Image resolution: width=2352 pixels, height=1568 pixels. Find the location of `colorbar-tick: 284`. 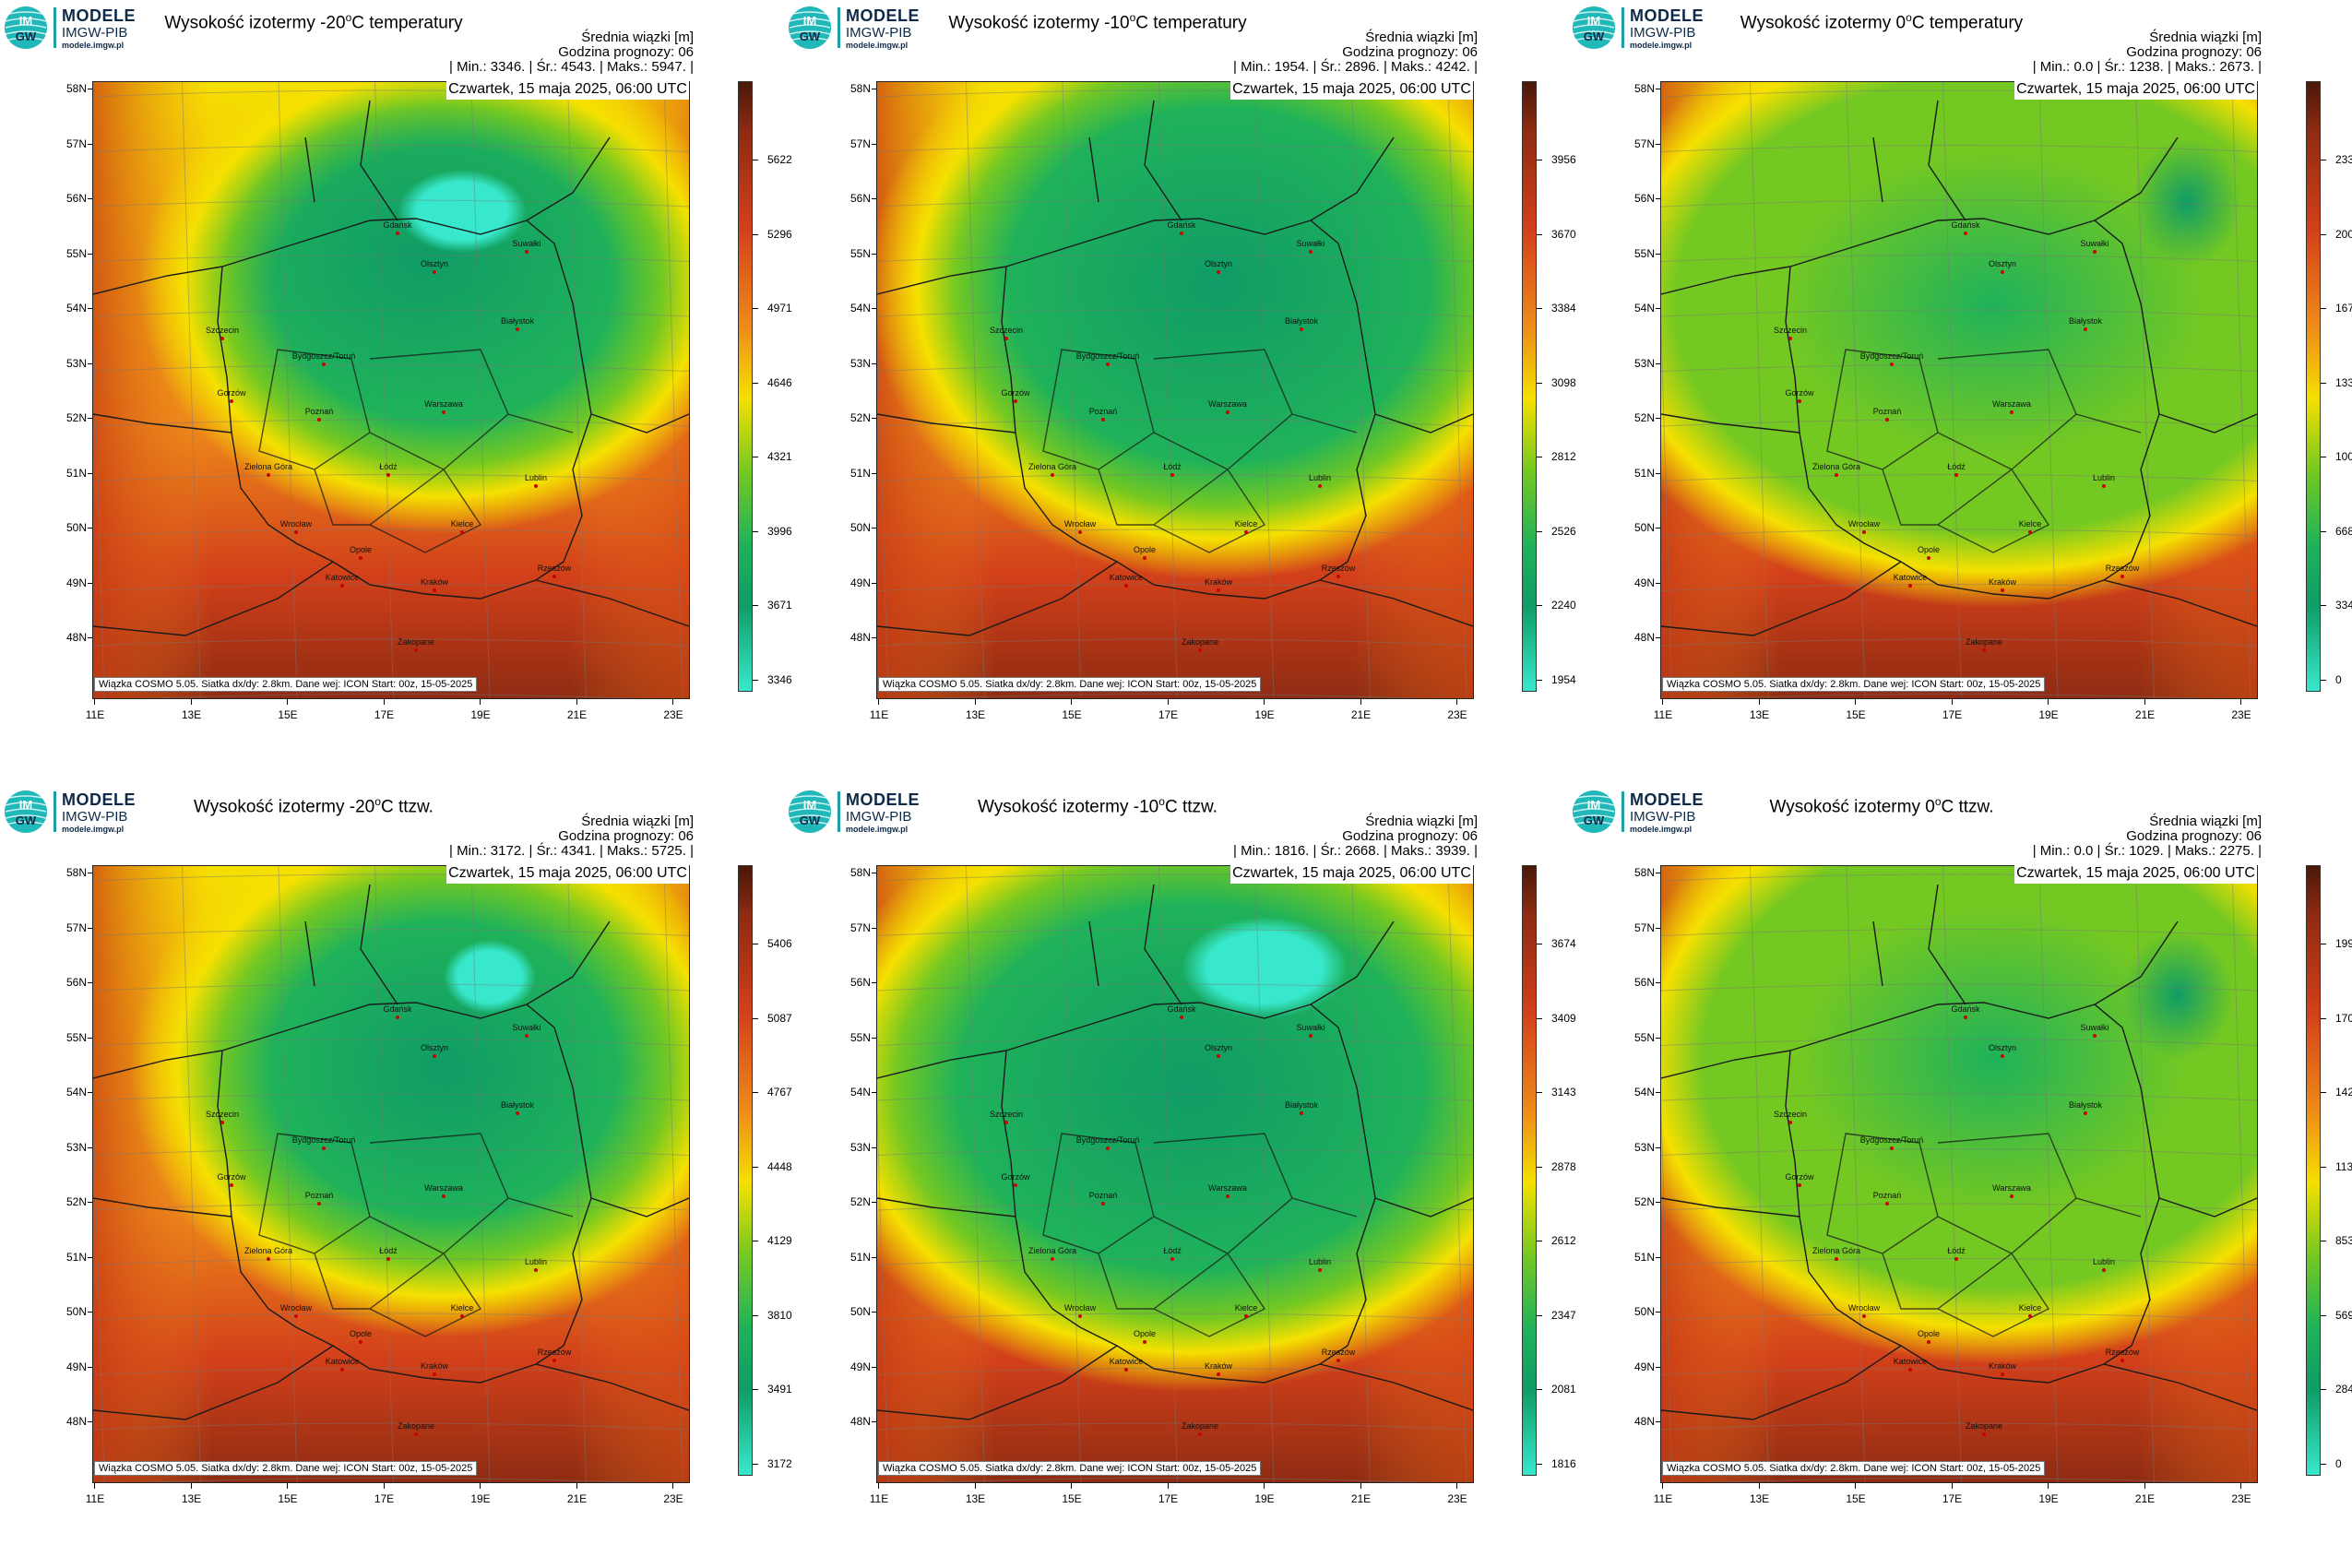

colorbar-tick: 284 is located at coordinates (2336, 1389).